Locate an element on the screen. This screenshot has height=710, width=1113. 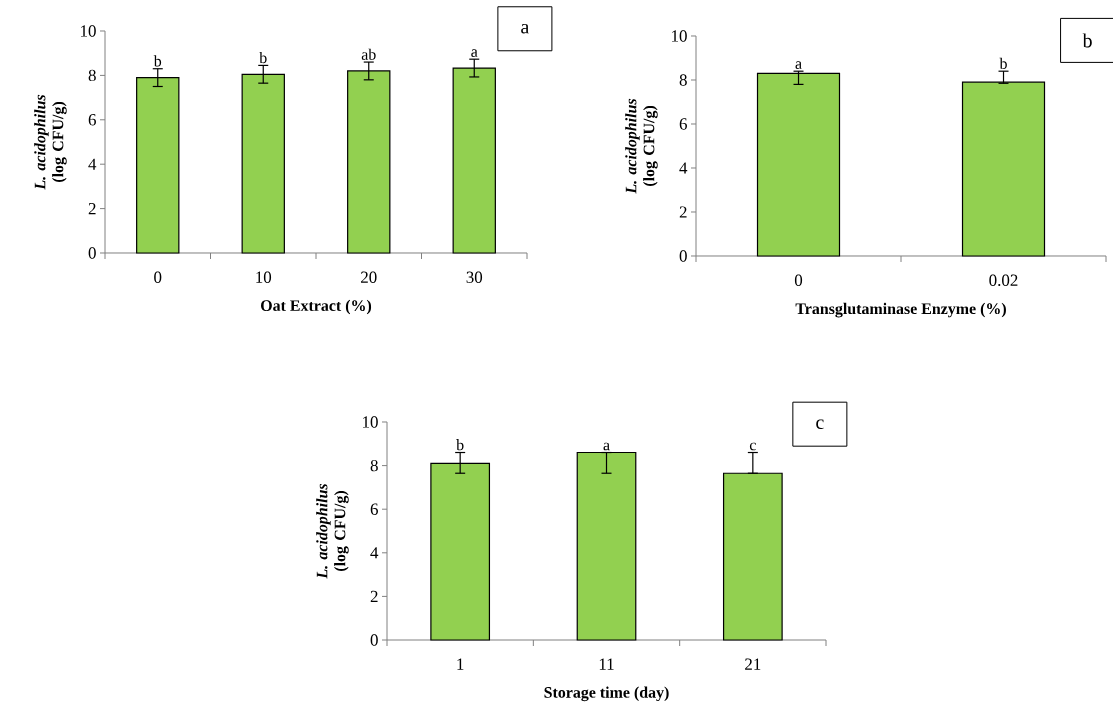
x-tick-label: 10 is located at coordinates (264, 277).